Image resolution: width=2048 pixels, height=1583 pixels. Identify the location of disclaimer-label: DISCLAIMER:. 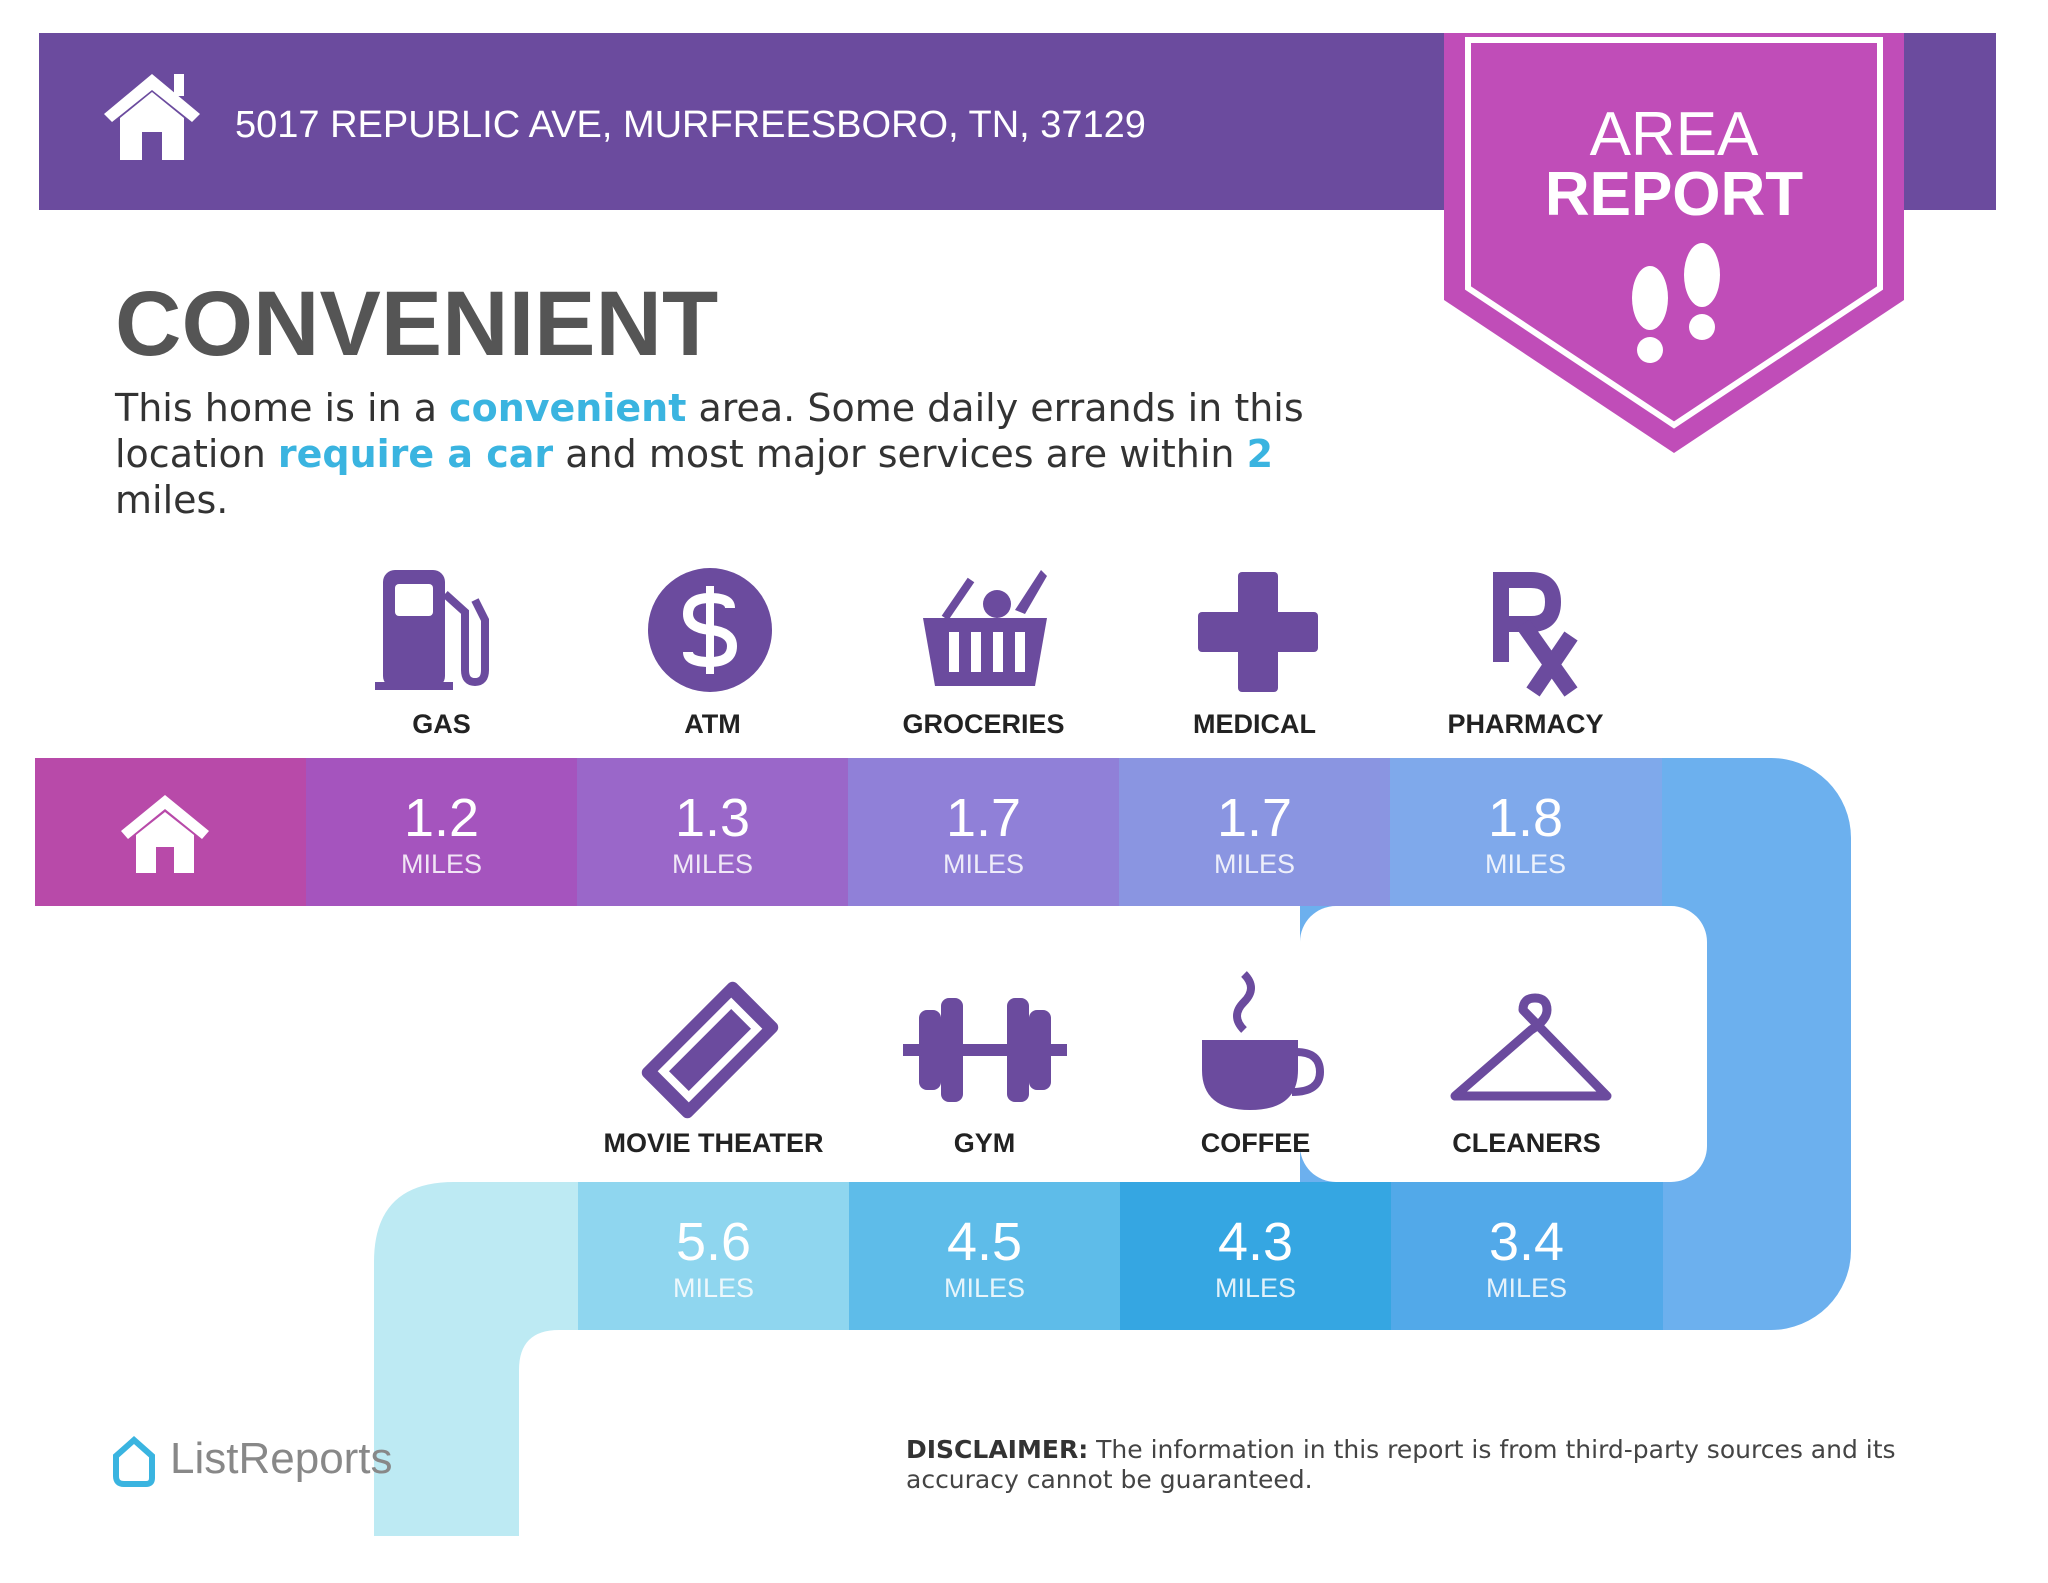
(997, 1449).